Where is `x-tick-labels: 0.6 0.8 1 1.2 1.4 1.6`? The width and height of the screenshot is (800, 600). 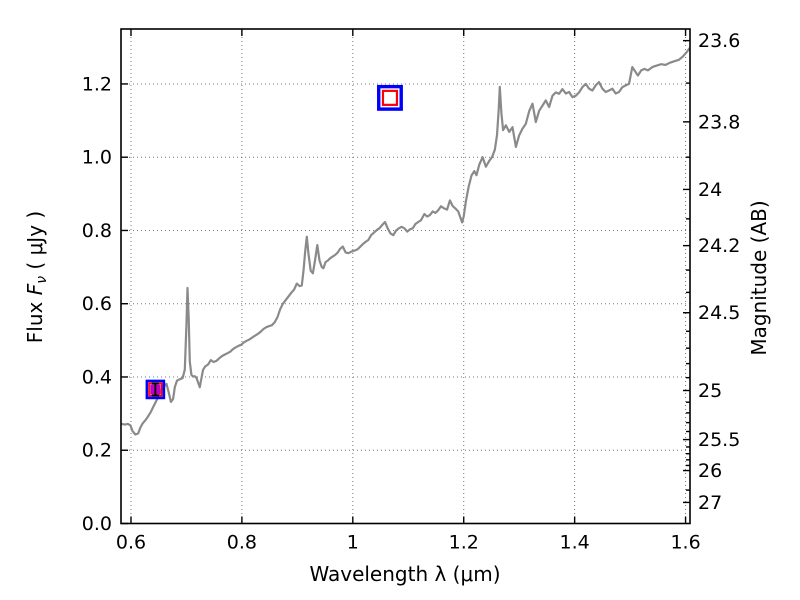 x-tick-labels: 0.6 0.8 1 1.2 1.4 1.6 is located at coordinates (408, 543).